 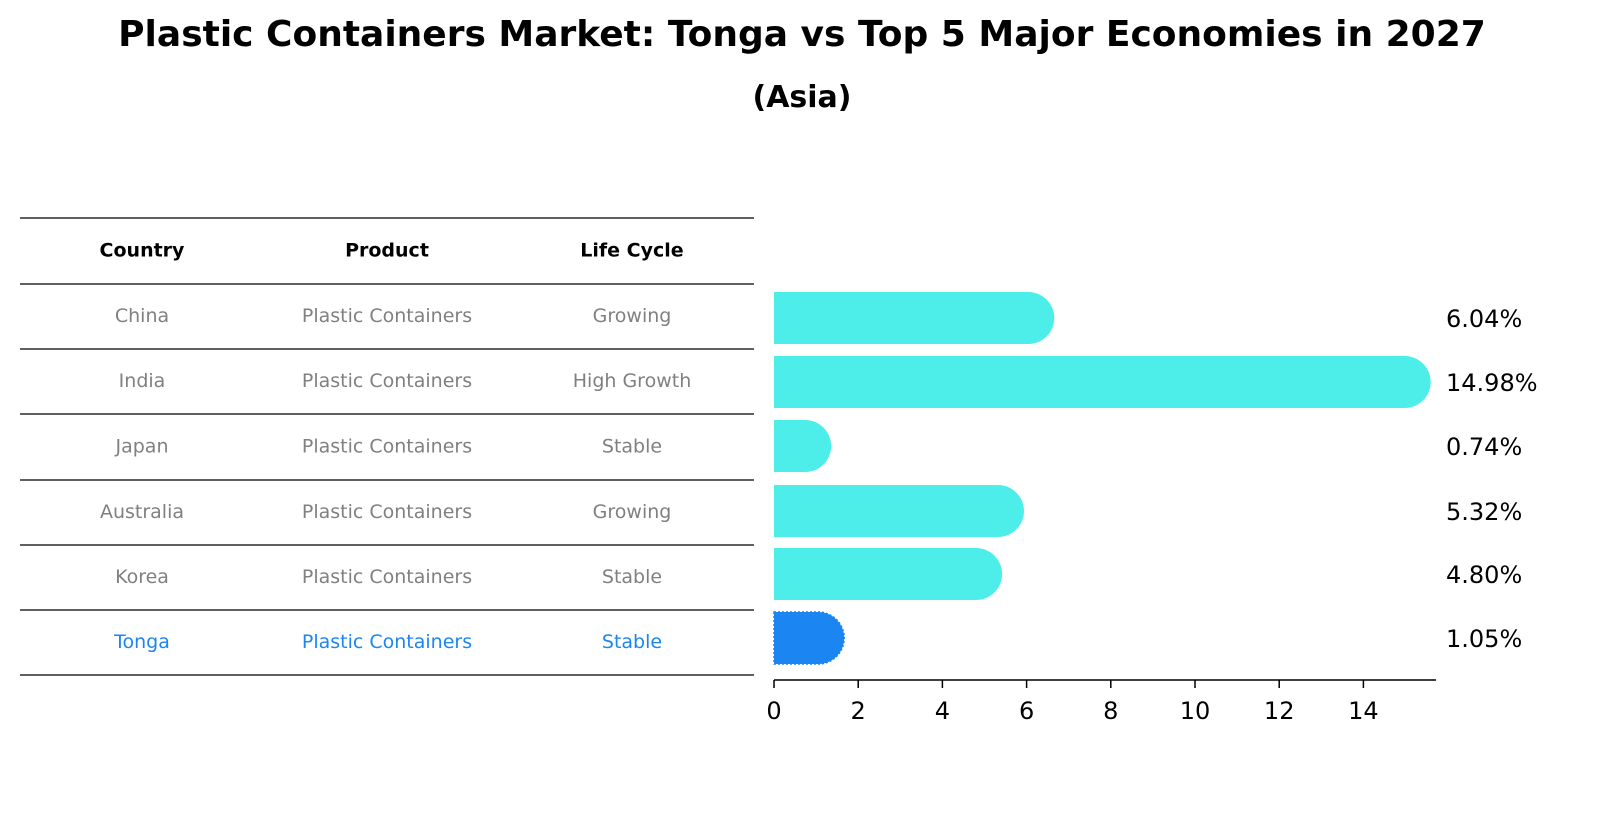 What do you see at coordinates (141, 642) in the screenshot?
I see `table-cell-country: Tonga` at bounding box center [141, 642].